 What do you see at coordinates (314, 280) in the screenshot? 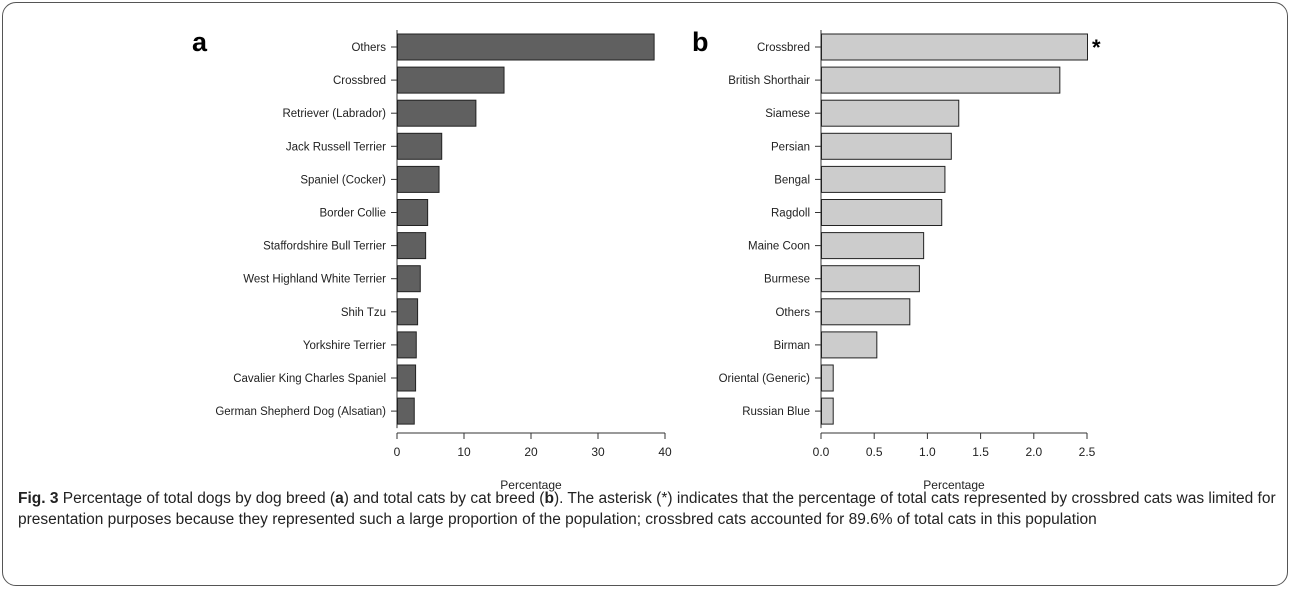
I see `category-label-west-highland-white-terrier: West Highland White Terrier` at bounding box center [314, 280].